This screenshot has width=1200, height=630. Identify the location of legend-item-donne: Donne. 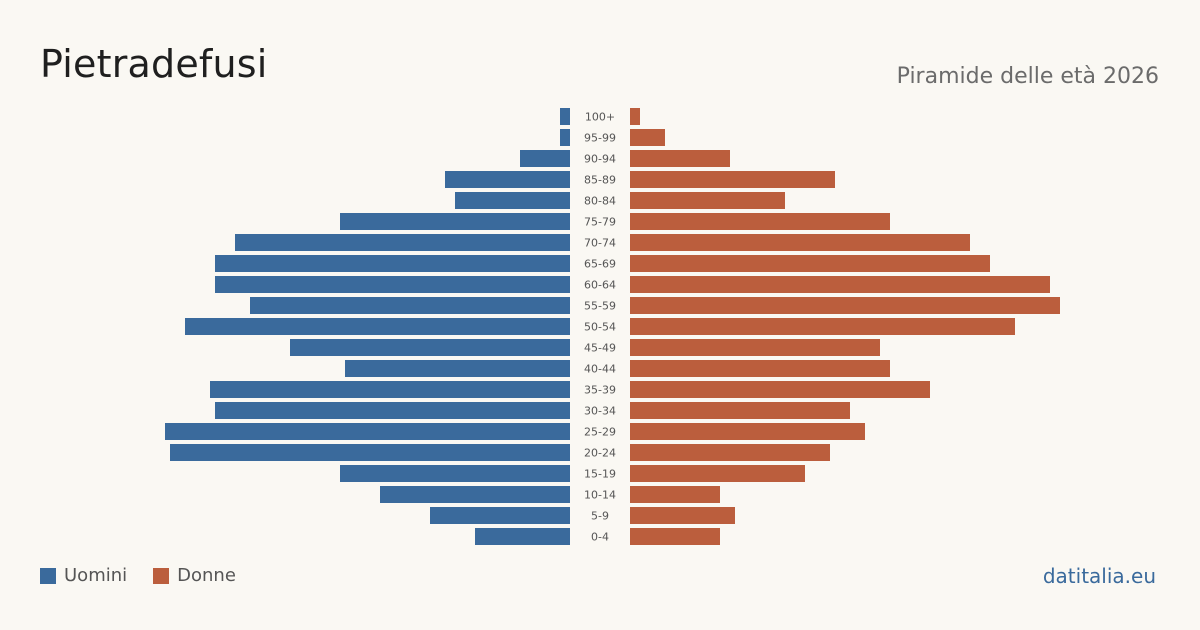
(194, 575).